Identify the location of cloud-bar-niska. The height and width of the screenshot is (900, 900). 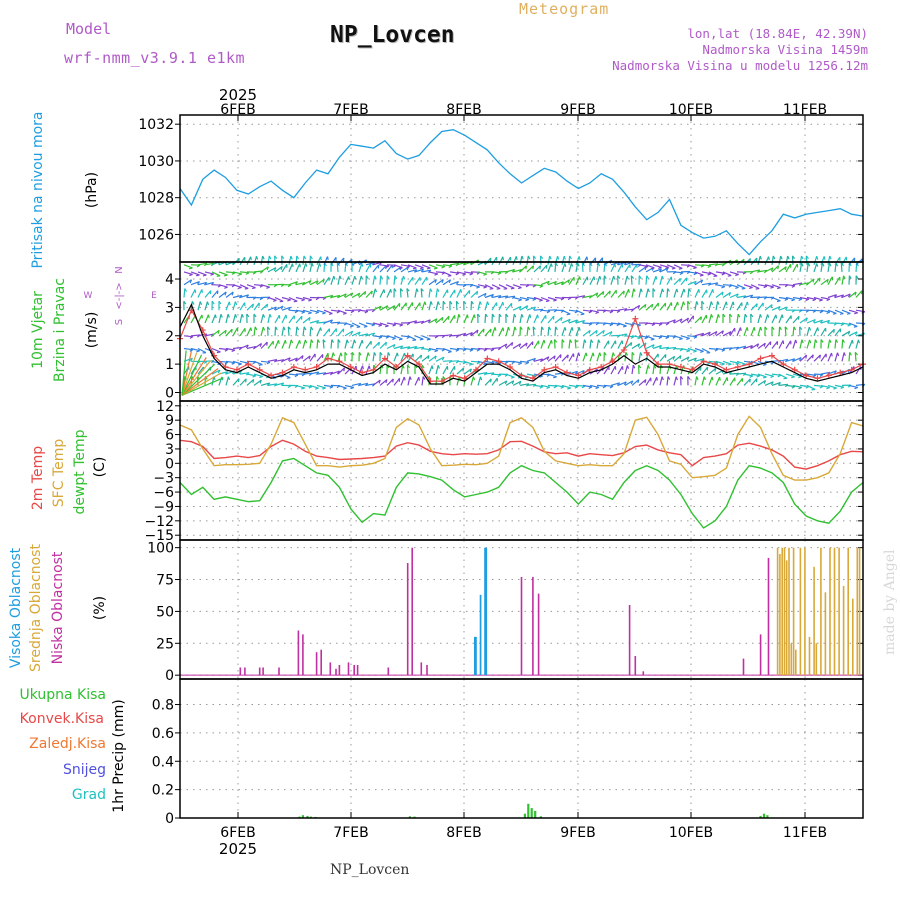
(533, 626).